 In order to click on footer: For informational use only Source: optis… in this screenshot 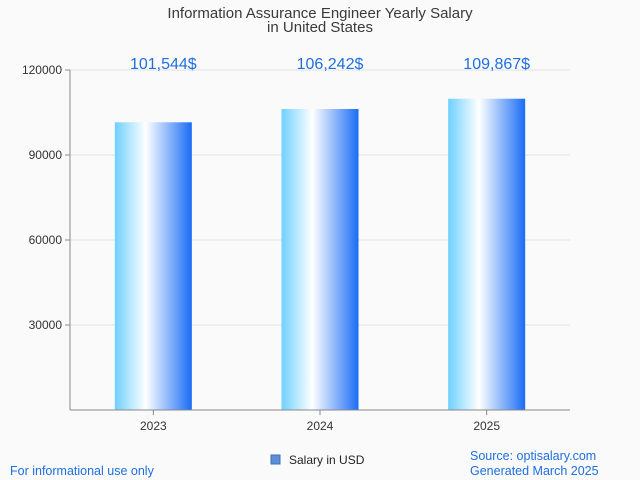, I will do `click(304, 463)`.